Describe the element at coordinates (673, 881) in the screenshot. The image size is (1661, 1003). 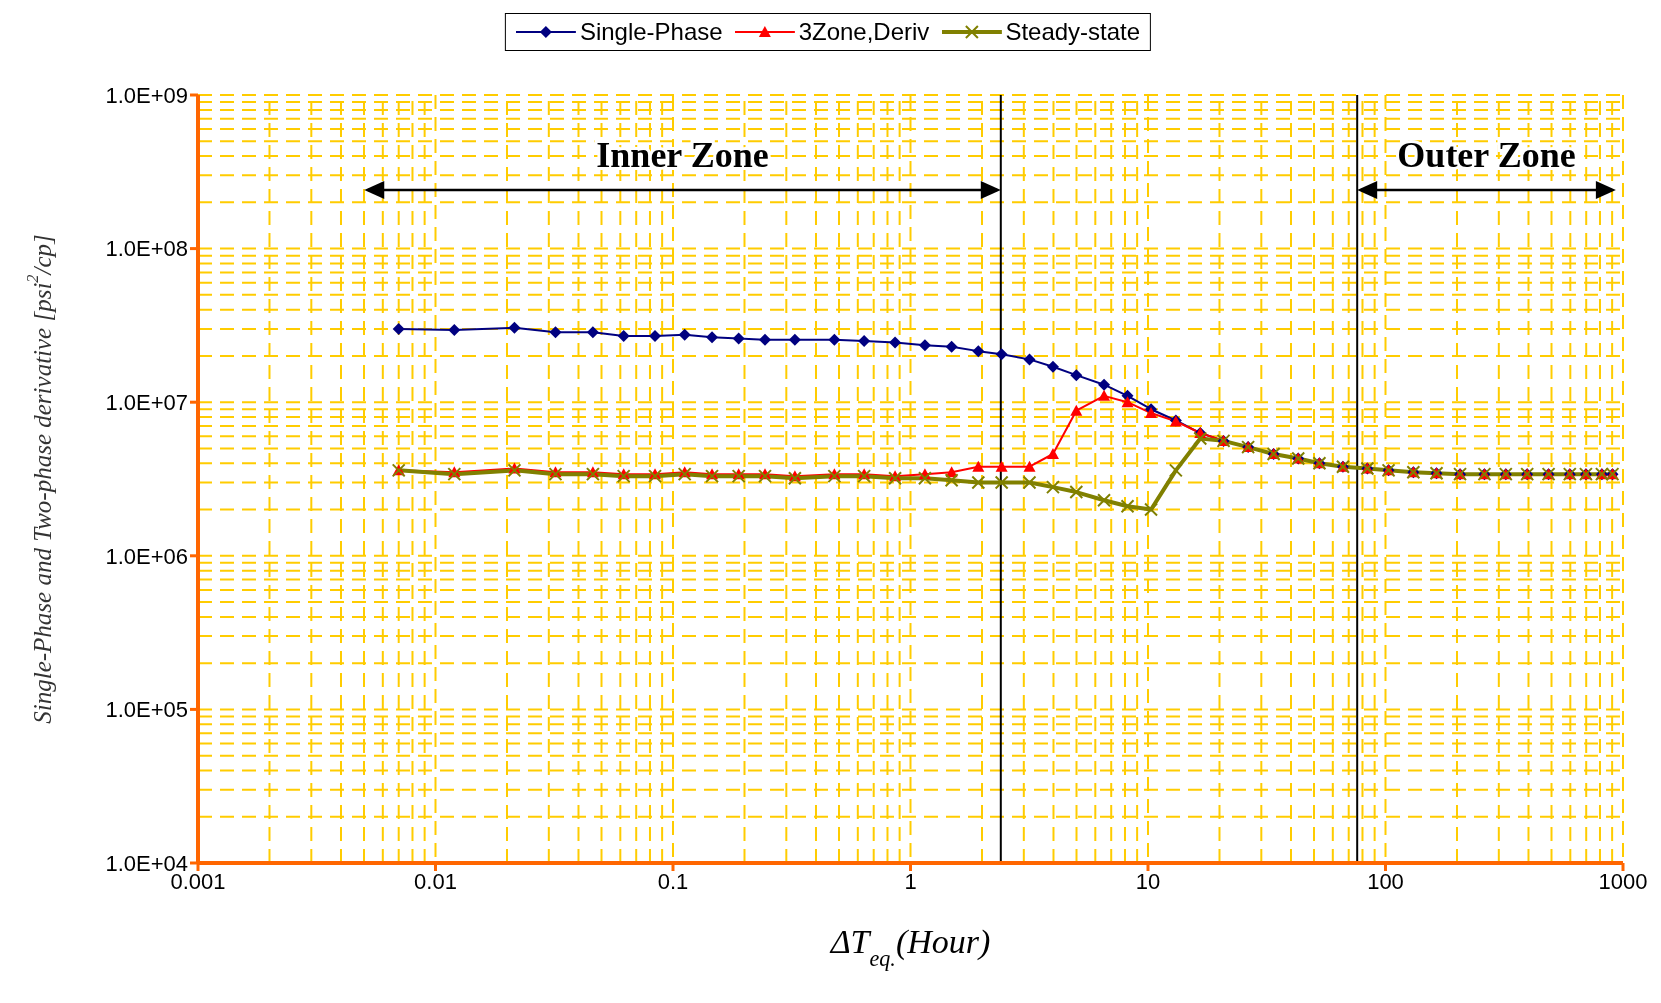
I see `x-tick-label: 0.1` at that location.